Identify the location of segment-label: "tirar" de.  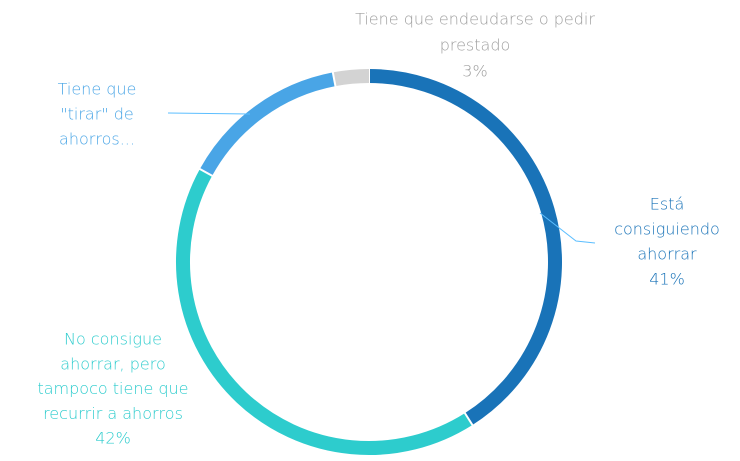
(96, 114).